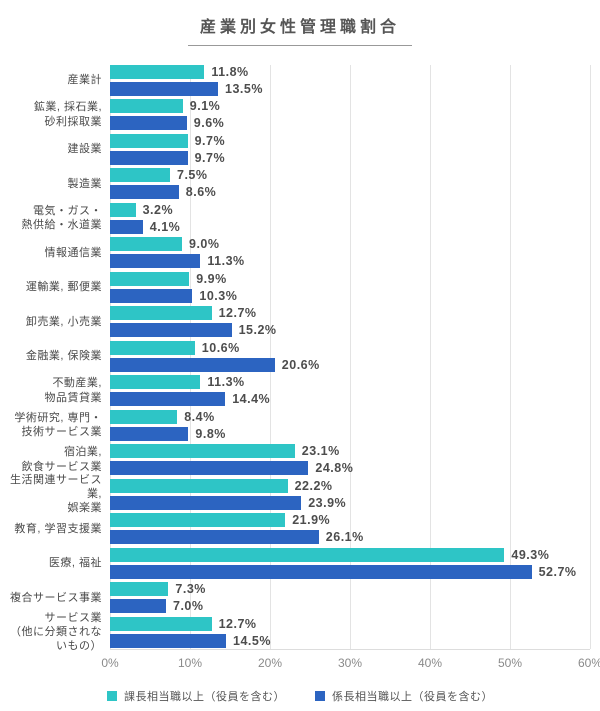  I want to click on bar-line: 9.6%, so click(350, 123).